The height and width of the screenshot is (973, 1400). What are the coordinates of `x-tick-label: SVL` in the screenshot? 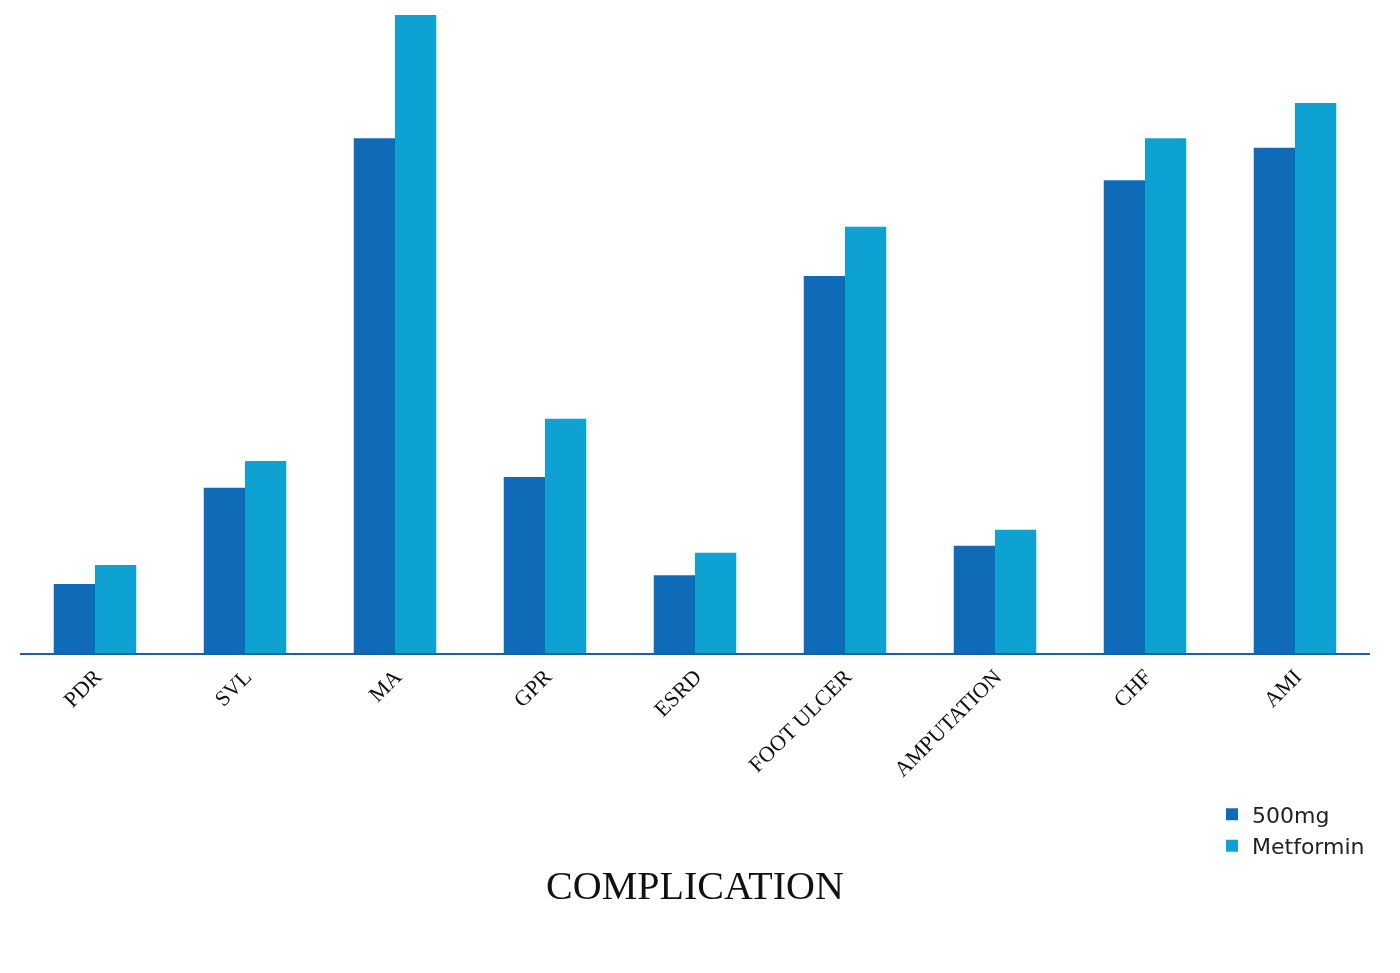 It's located at (233, 688).